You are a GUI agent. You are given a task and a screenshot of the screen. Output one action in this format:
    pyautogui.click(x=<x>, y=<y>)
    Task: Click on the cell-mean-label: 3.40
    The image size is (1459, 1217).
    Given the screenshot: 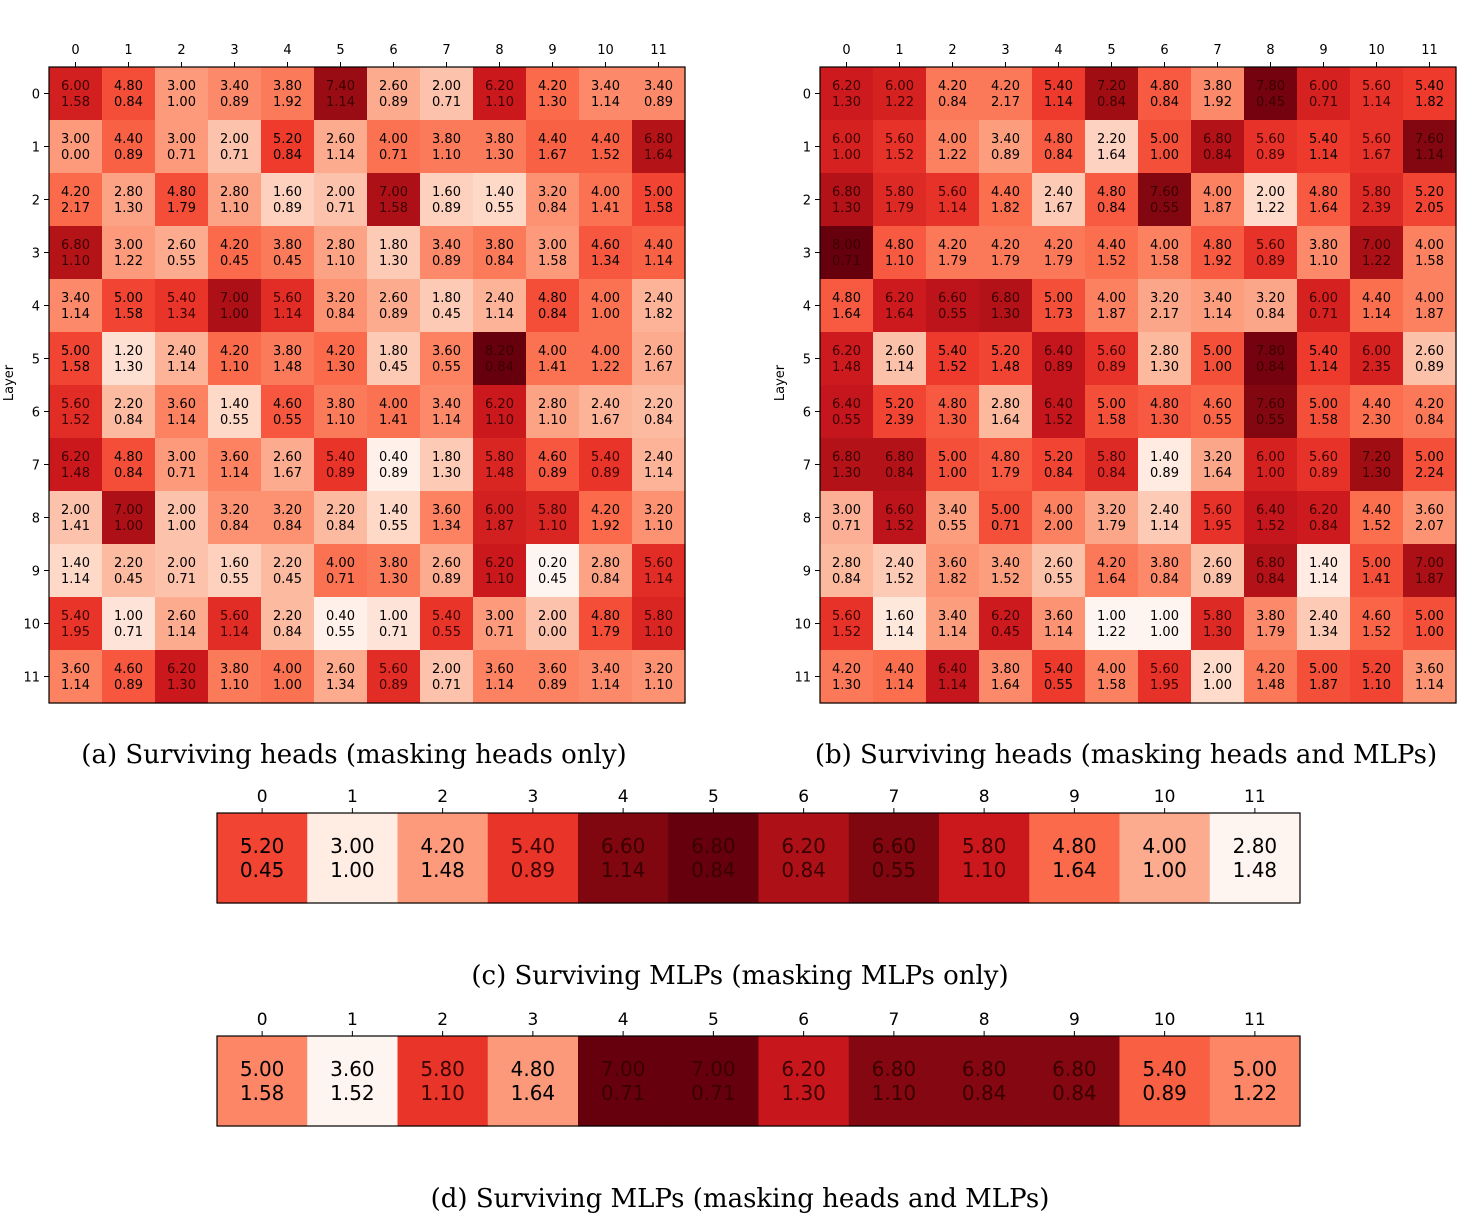 What is the action you would take?
    pyautogui.click(x=952, y=510)
    